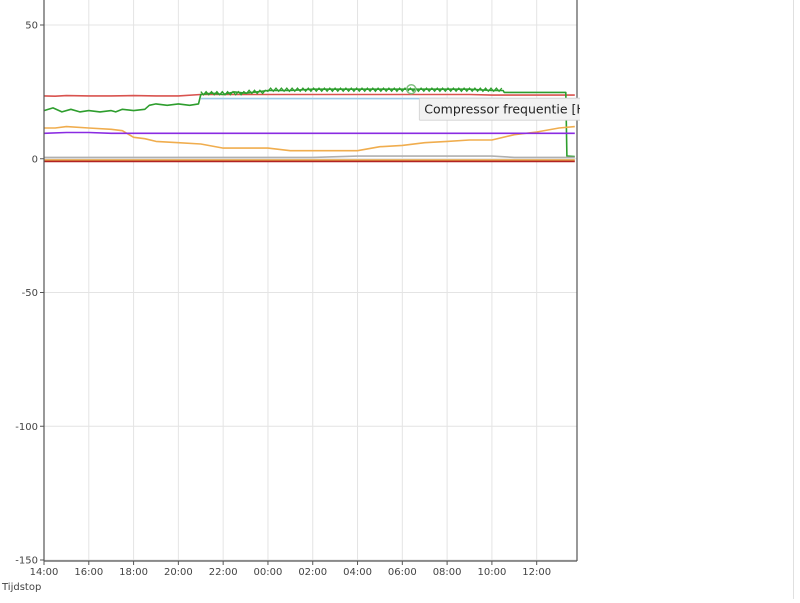  What do you see at coordinates (178, 572) in the screenshot?
I see `x-tick-label: 20:00` at bounding box center [178, 572].